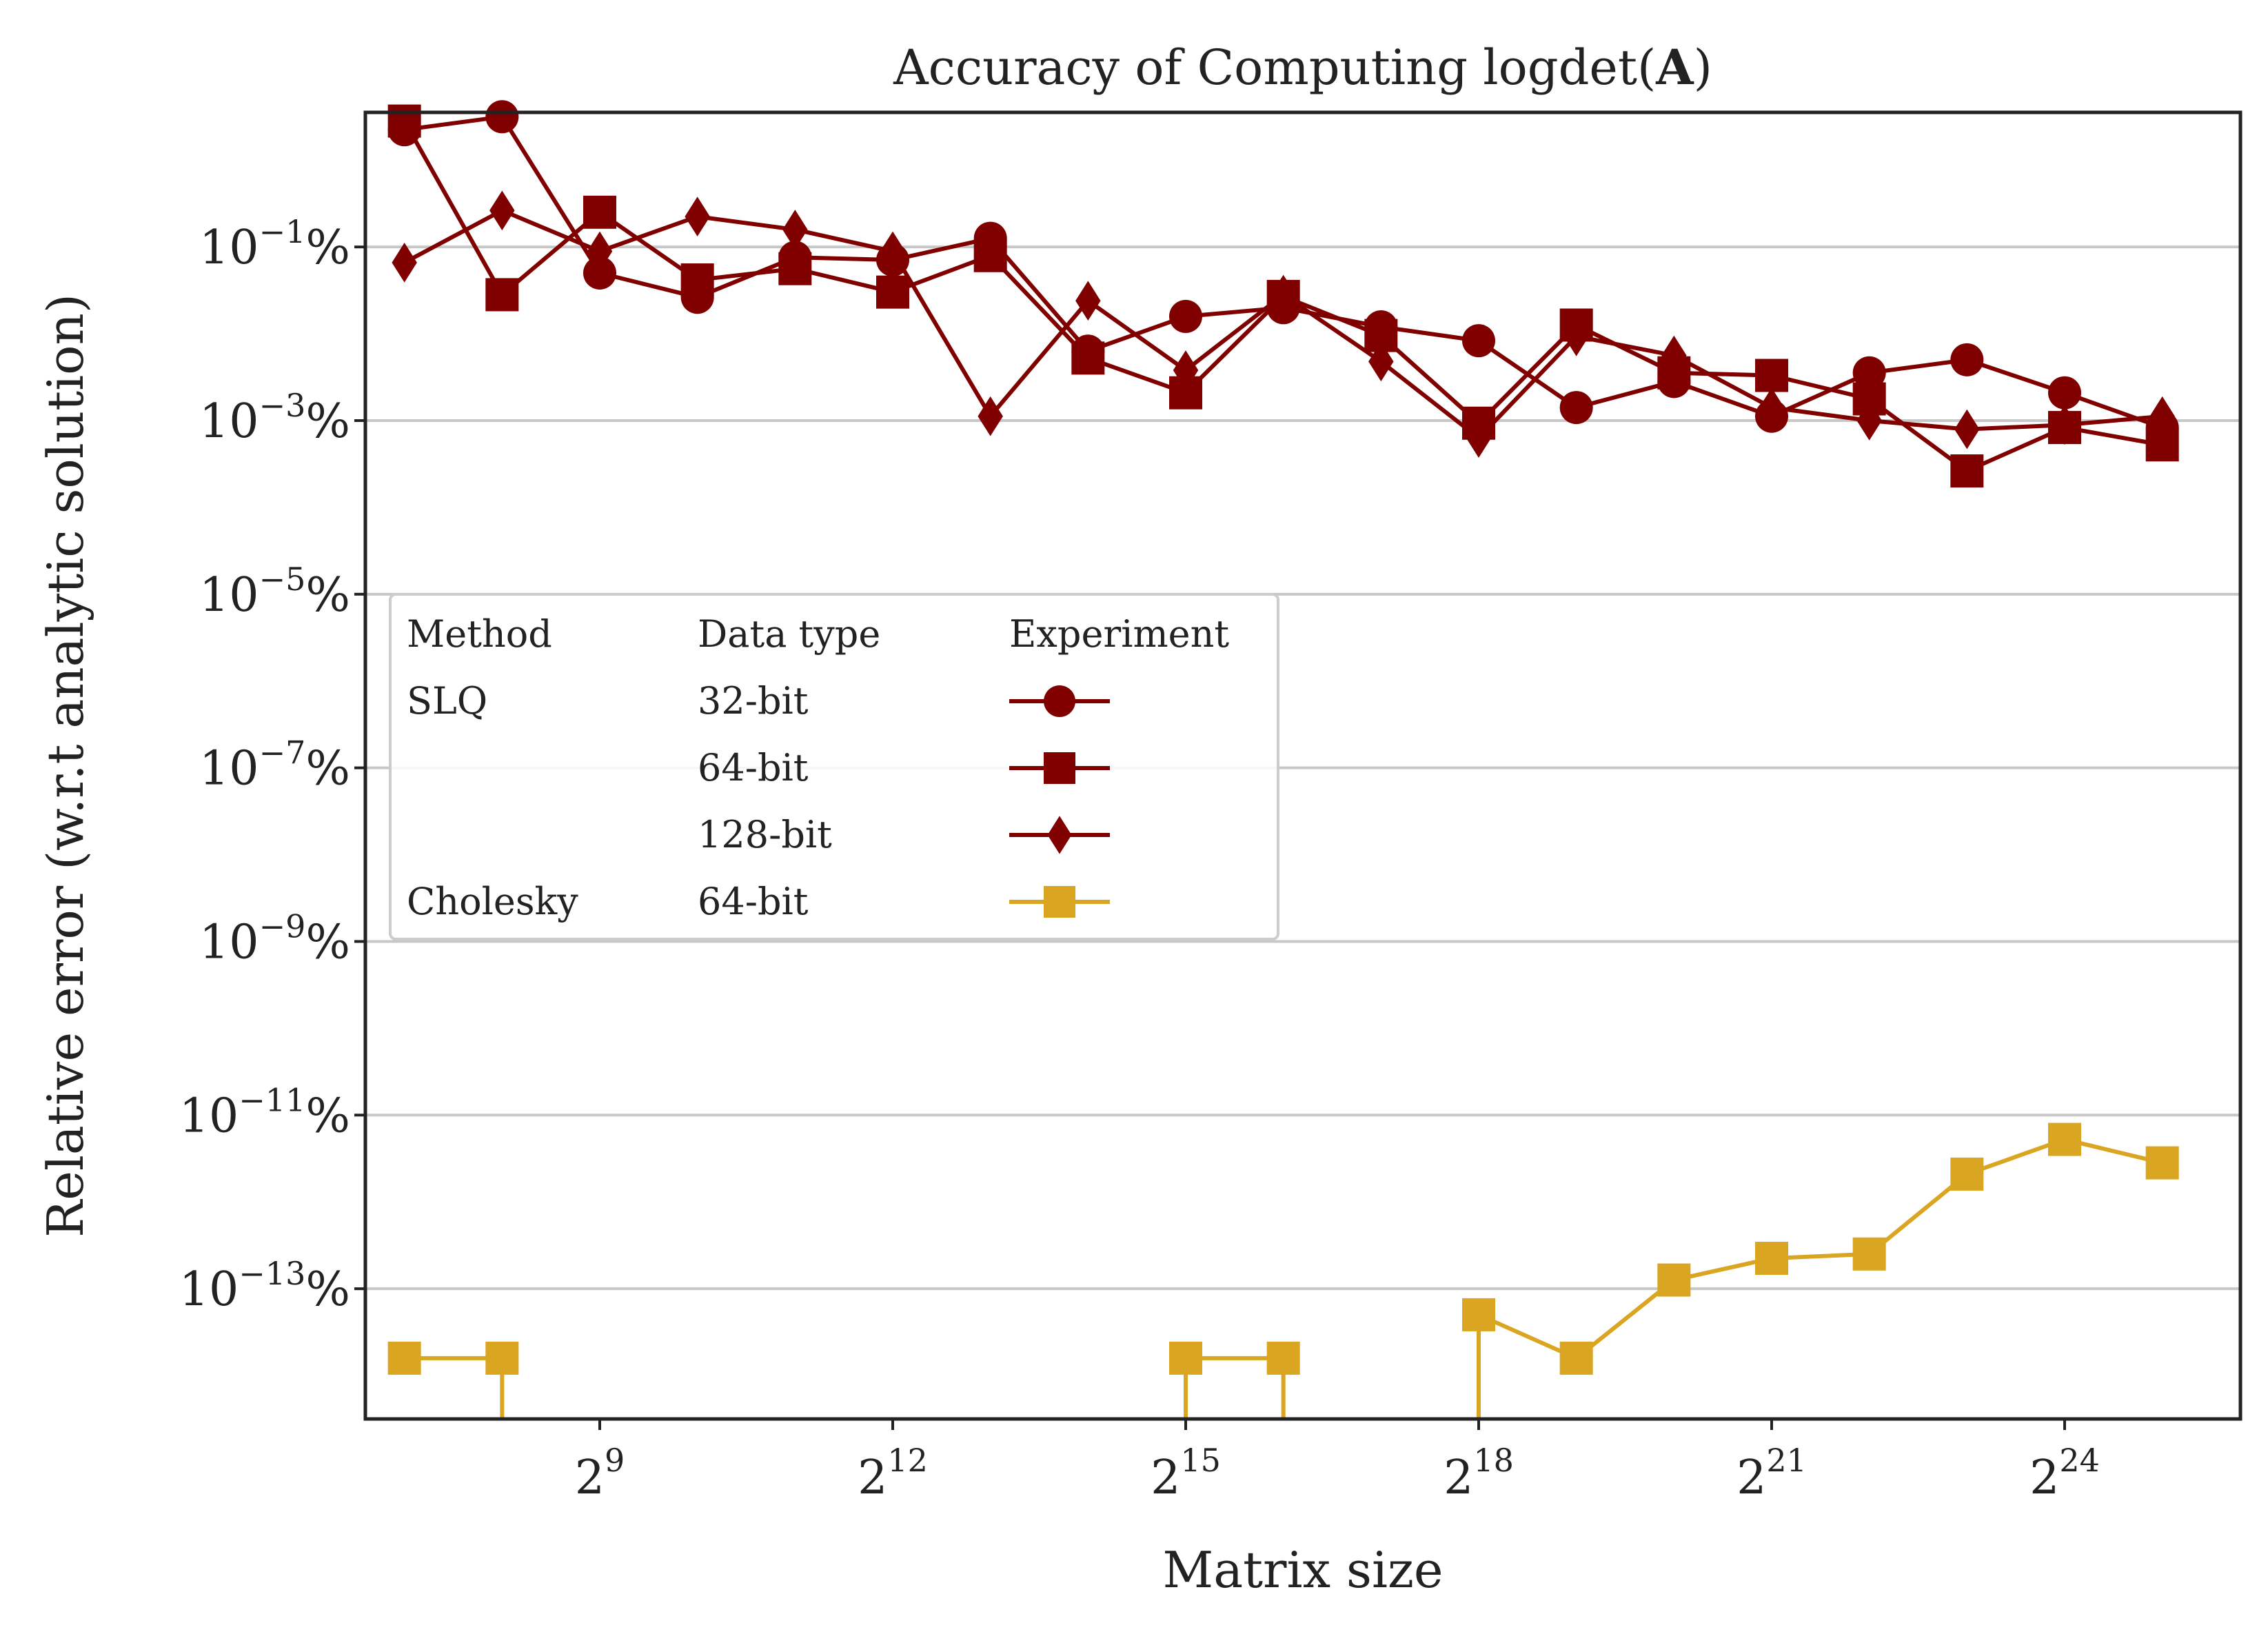  What do you see at coordinates (479, 634) in the screenshot?
I see `legend-header: Method` at bounding box center [479, 634].